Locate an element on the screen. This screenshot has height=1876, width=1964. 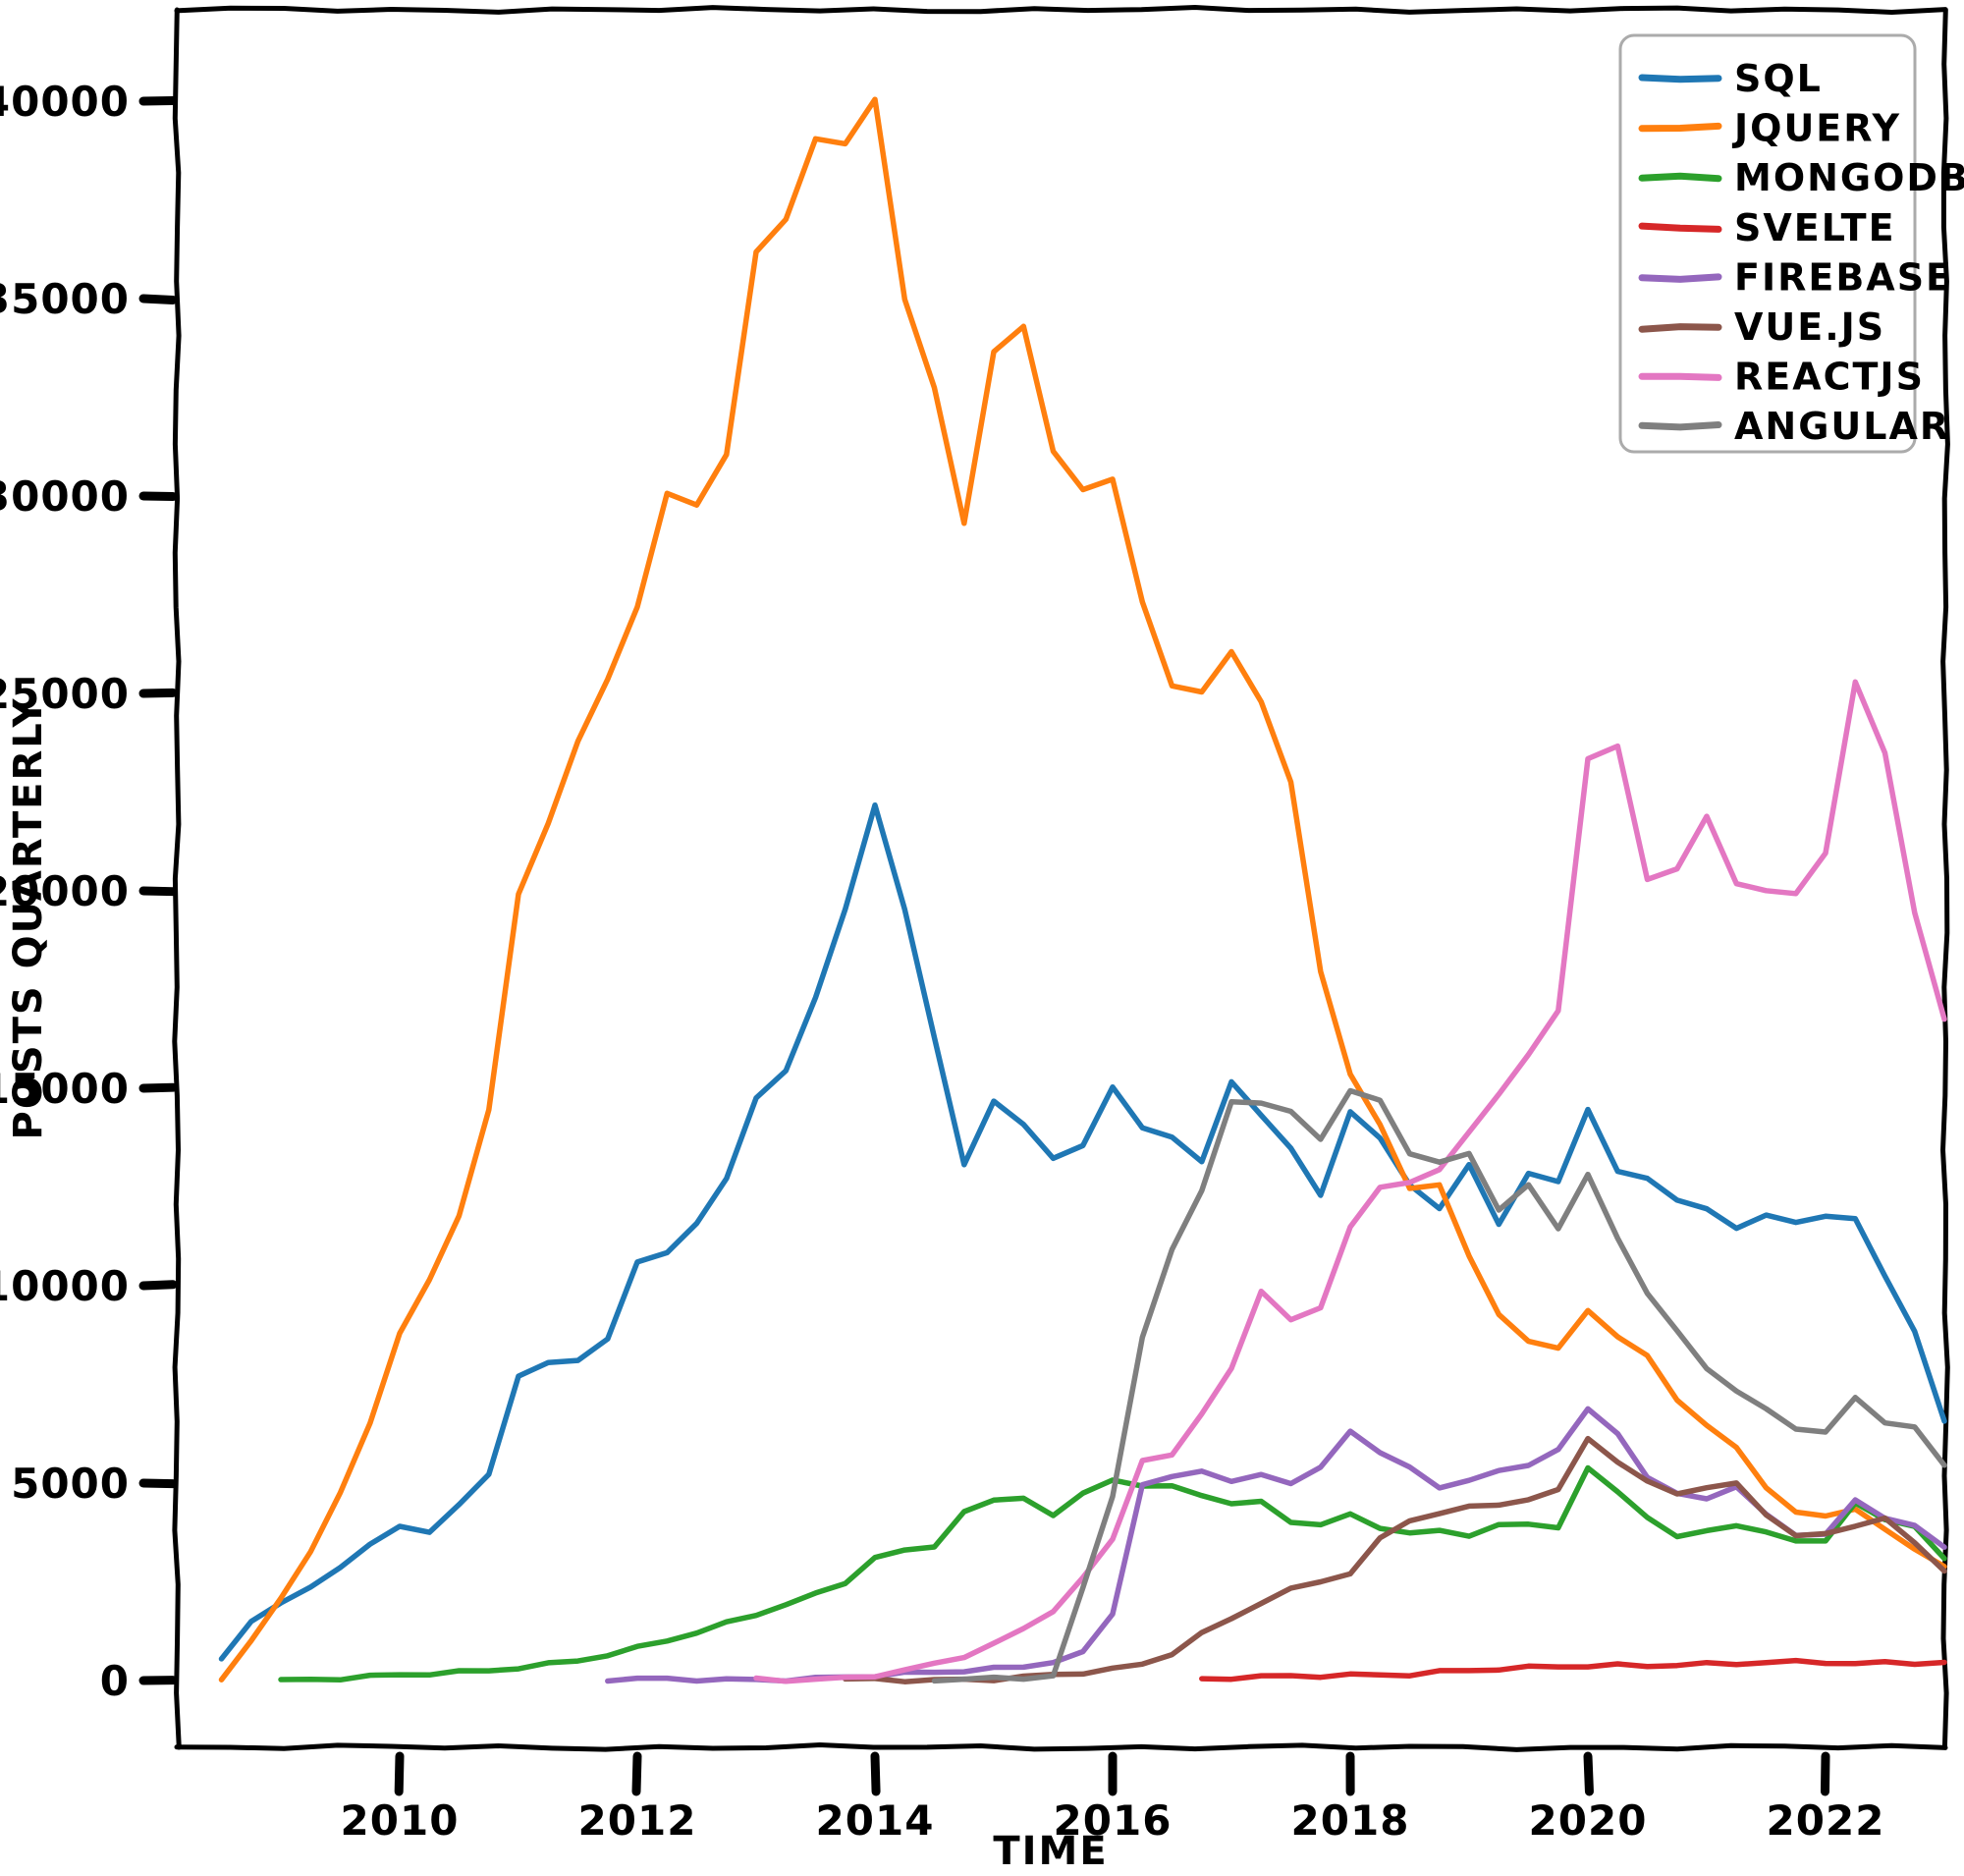
legend-label: VUE.JS is located at coordinates (1809, 327).